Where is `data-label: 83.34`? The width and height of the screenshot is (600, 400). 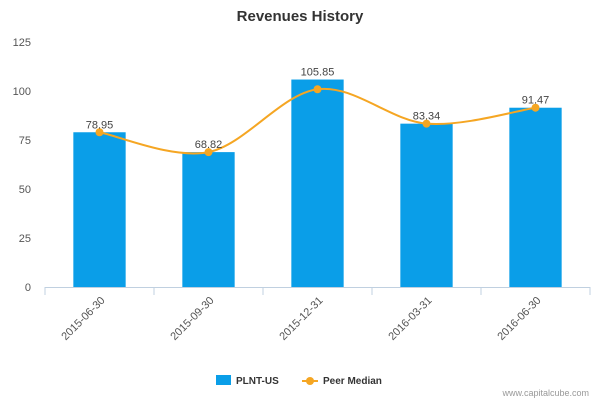 data-label: 83.34 is located at coordinates (427, 117).